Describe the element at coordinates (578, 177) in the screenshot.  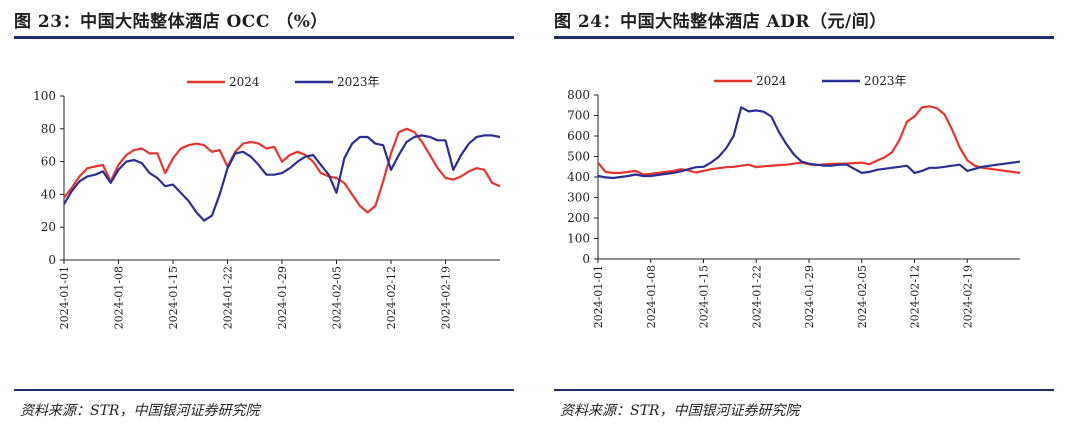
I see `y-tick-label: 400` at that location.